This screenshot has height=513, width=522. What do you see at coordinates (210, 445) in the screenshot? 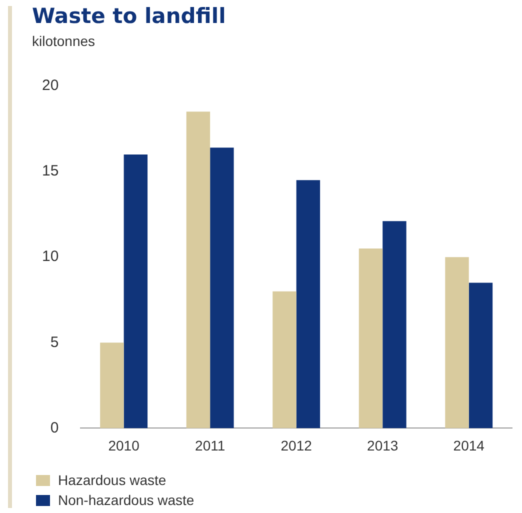
I see `x-tick-label: 2011` at bounding box center [210, 445].